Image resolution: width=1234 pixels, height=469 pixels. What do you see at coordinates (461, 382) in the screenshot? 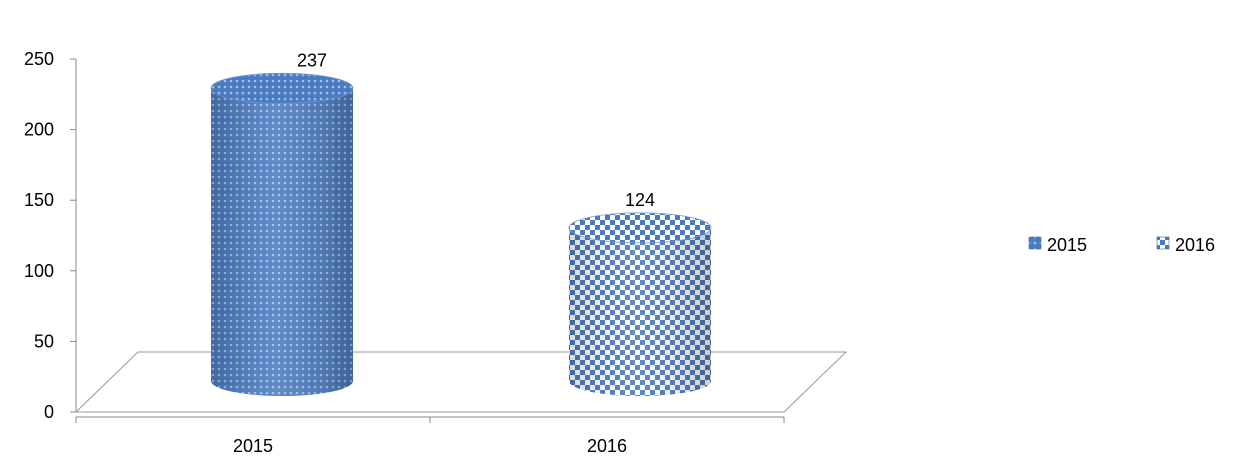
I see `chart-floor` at bounding box center [461, 382].